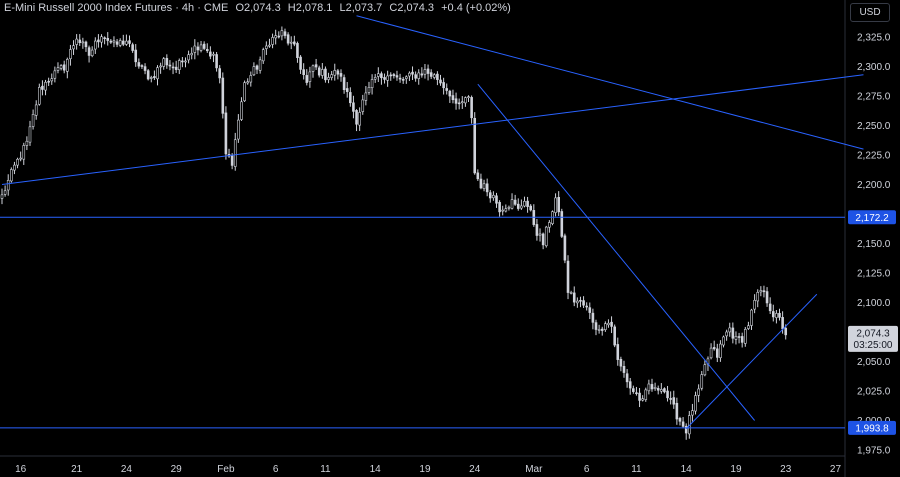 The image size is (900, 477). Describe the element at coordinates (874, 67) in the screenshot. I see `y-tick-label: 2,300.0` at that location.